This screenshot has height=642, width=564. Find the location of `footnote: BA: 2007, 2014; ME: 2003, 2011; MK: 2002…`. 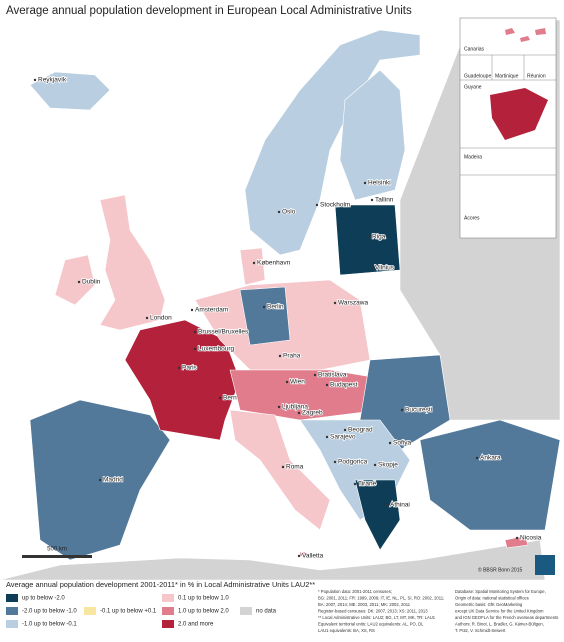

footnote: BA: 2007, 2014; ME: 2003, 2011; MK: 2002… is located at coordinates (364, 604).